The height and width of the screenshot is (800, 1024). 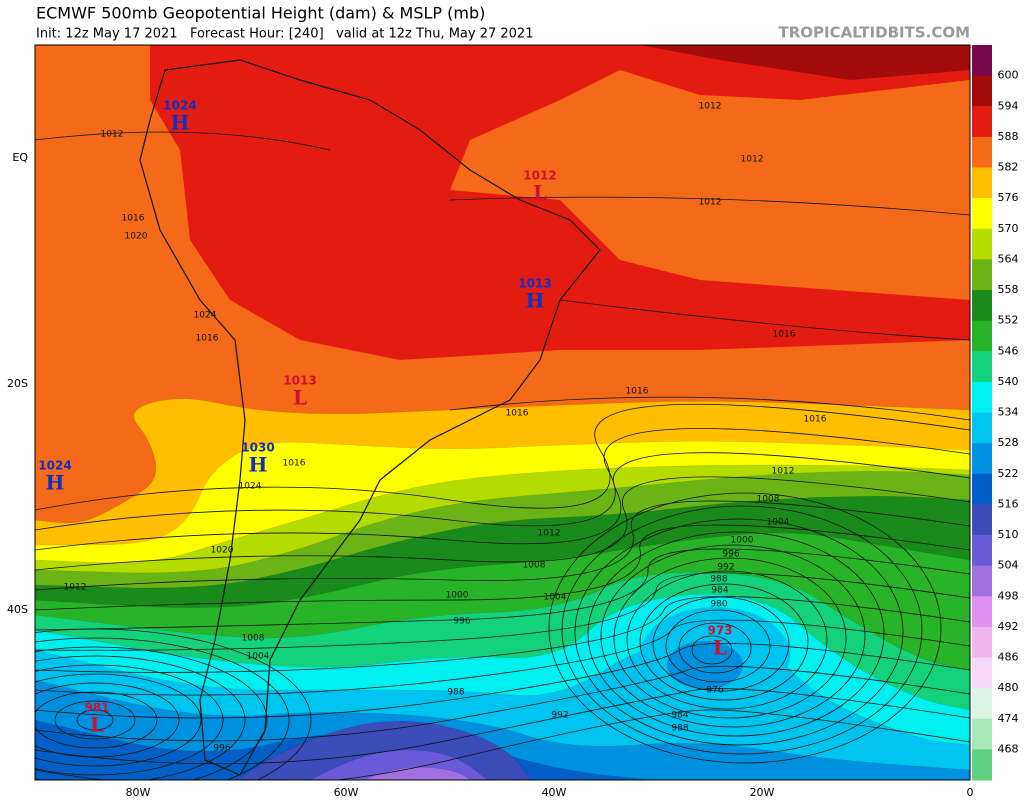 What do you see at coordinates (714, 691) in the screenshot?
I see `isobar-label: 976` at bounding box center [714, 691].